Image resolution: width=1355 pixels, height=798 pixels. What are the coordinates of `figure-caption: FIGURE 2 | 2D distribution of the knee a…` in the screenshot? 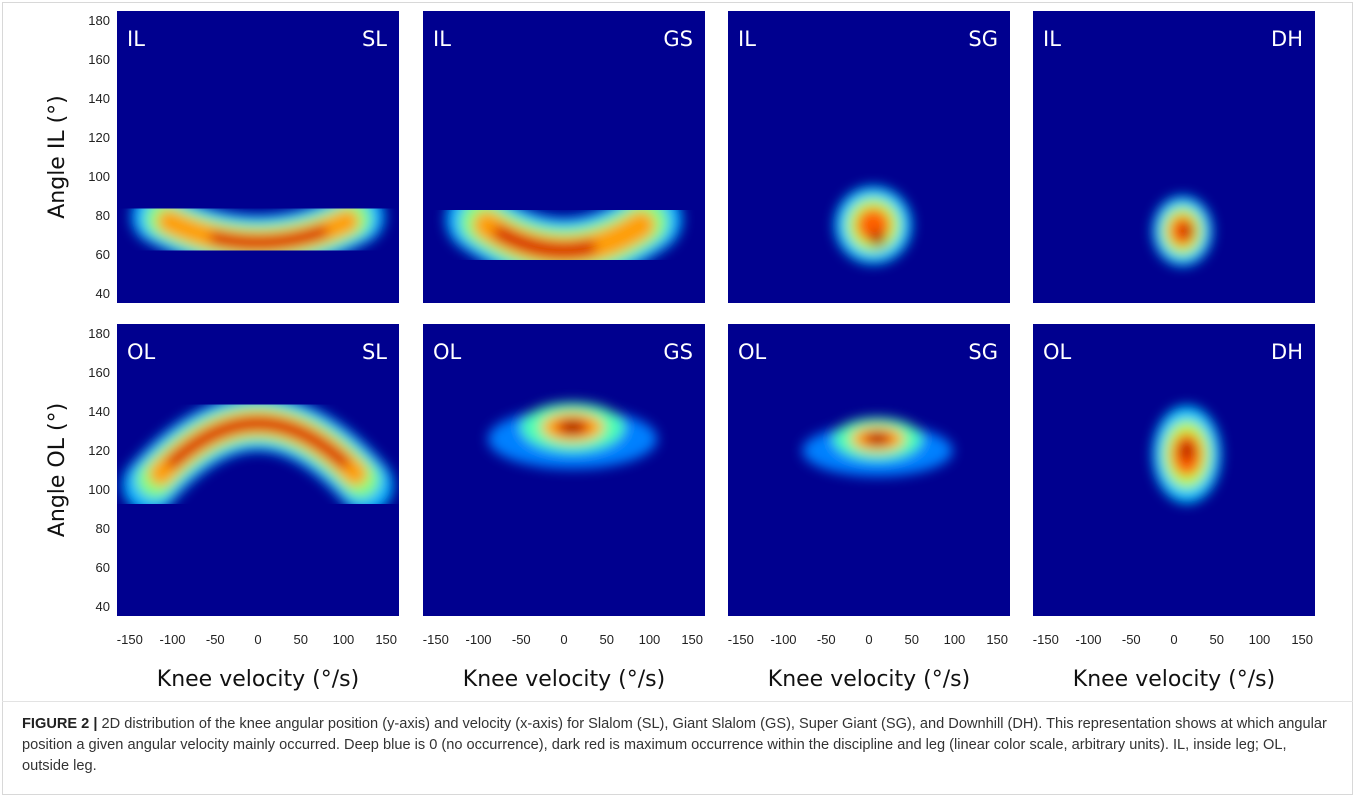 It's located at (679, 745).